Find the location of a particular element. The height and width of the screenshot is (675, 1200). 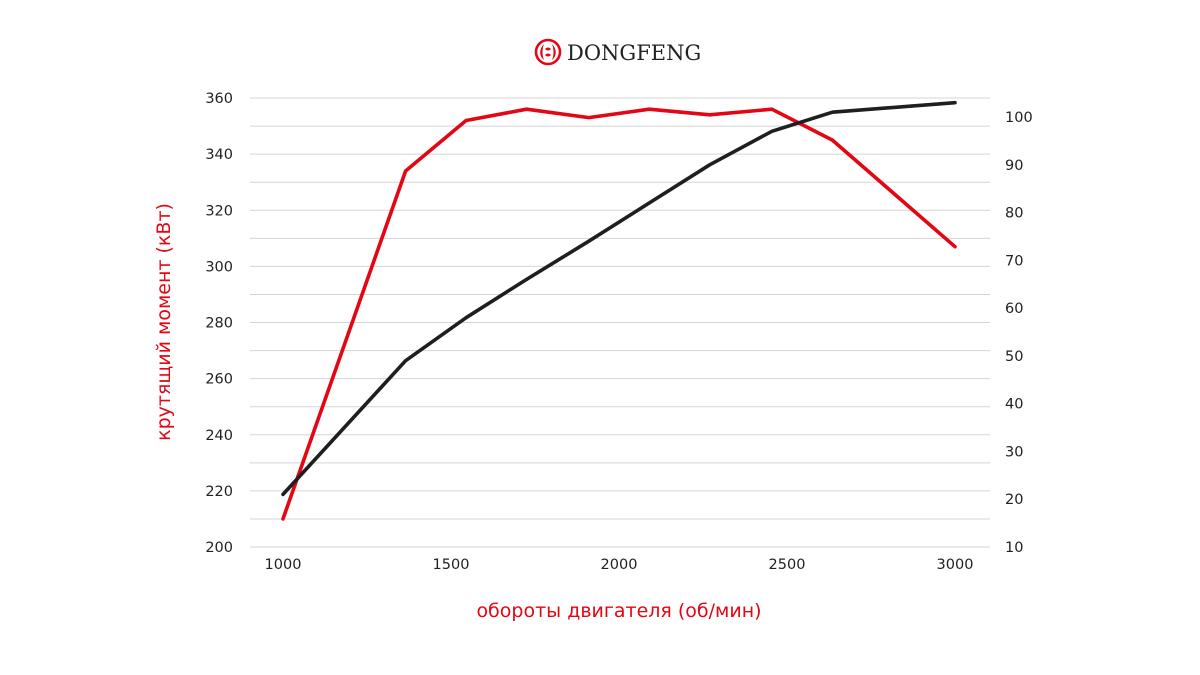

brand-name: DONGFENG is located at coordinates (634, 53).